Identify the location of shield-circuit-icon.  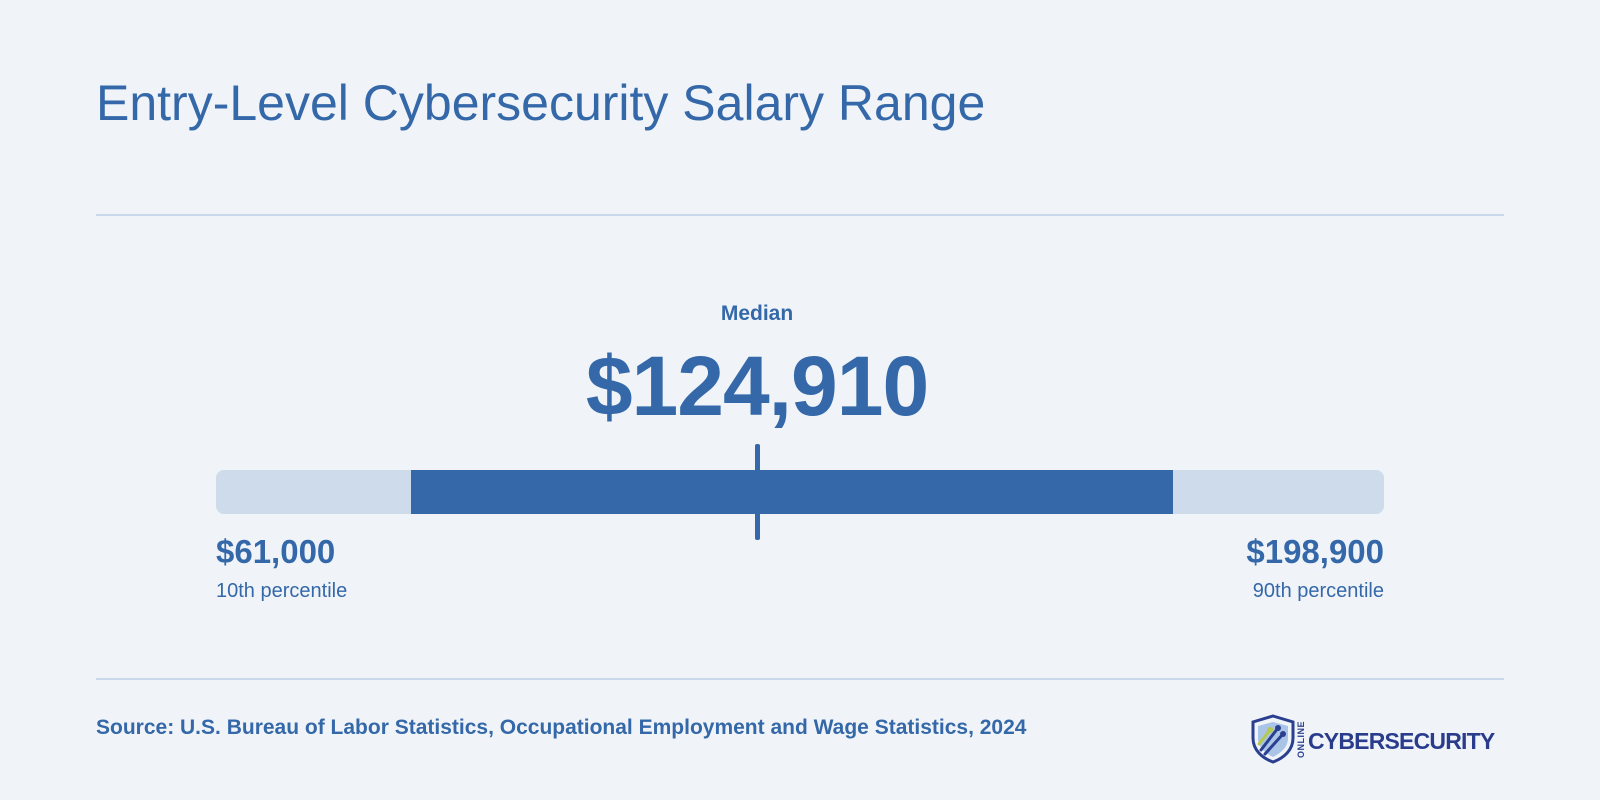
(1273, 739).